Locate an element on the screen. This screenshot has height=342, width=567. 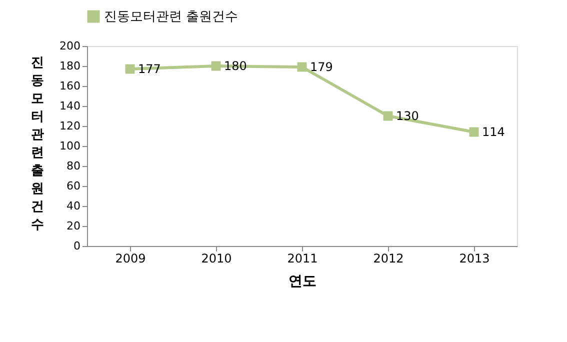
y-tick-label: 20 is located at coordinates (73, 226).